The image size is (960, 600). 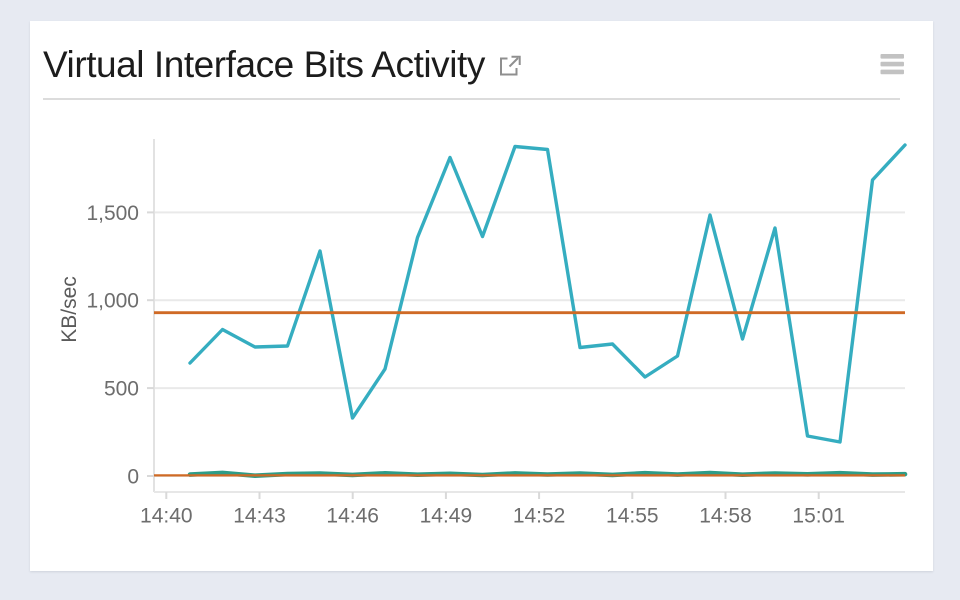 I want to click on svg-text: 1,500, so click(x=112, y=213).